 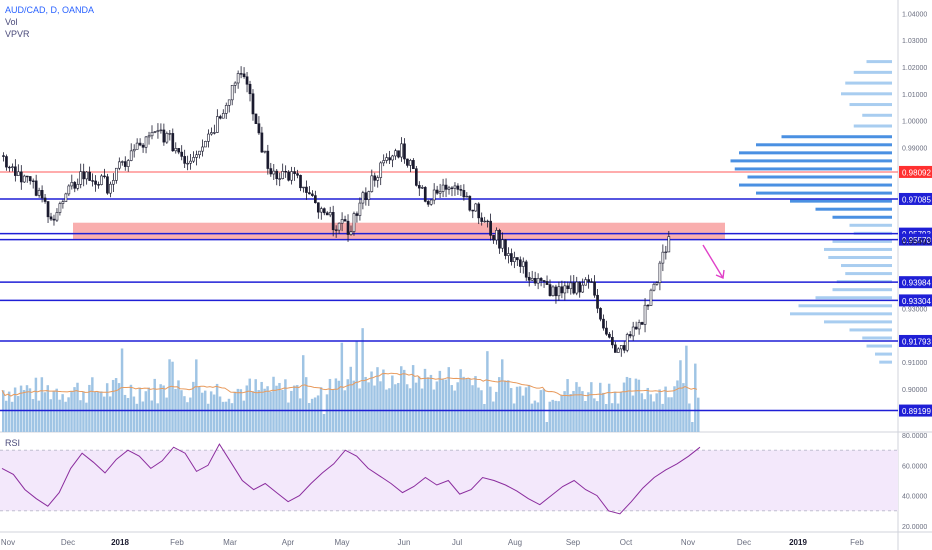 I want to click on price-tick-label: 1.00000, so click(x=914, y=122).